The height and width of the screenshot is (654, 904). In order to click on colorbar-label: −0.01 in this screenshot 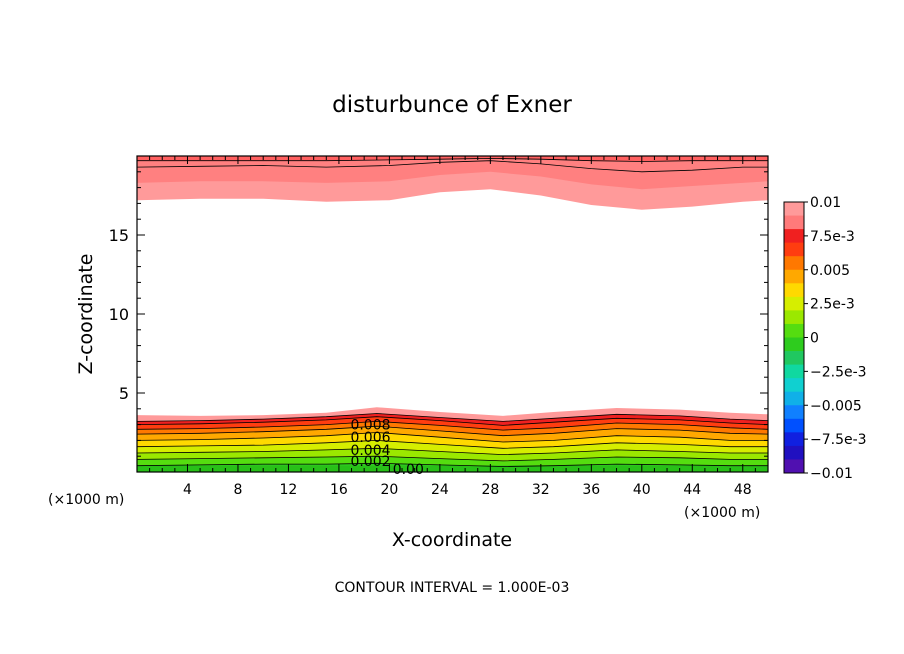, I will do `click(831, 474)`.